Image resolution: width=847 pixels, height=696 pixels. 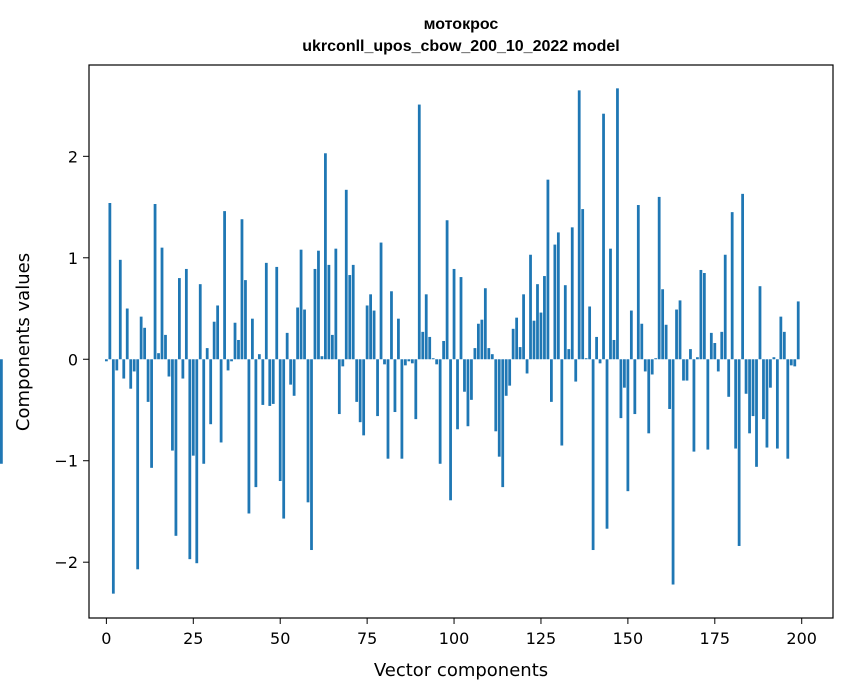 I want to click on x-tick-label: 0, so click(x=106, y=638).